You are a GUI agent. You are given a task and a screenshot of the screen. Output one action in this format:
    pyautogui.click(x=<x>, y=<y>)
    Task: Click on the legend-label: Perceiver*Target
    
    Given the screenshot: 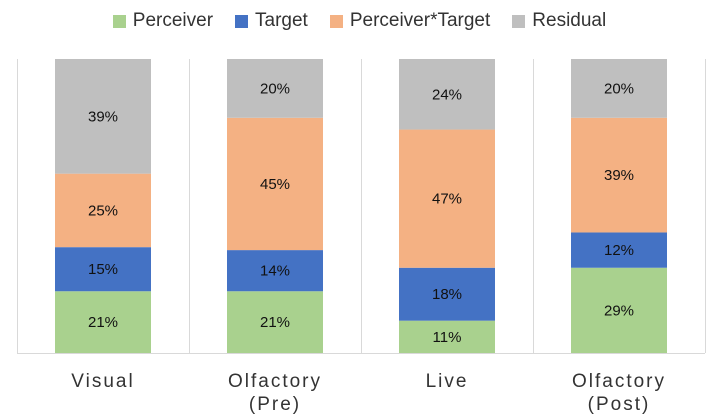 What is the action you would take?
    pyautogui.click(x=420, y=20)
    